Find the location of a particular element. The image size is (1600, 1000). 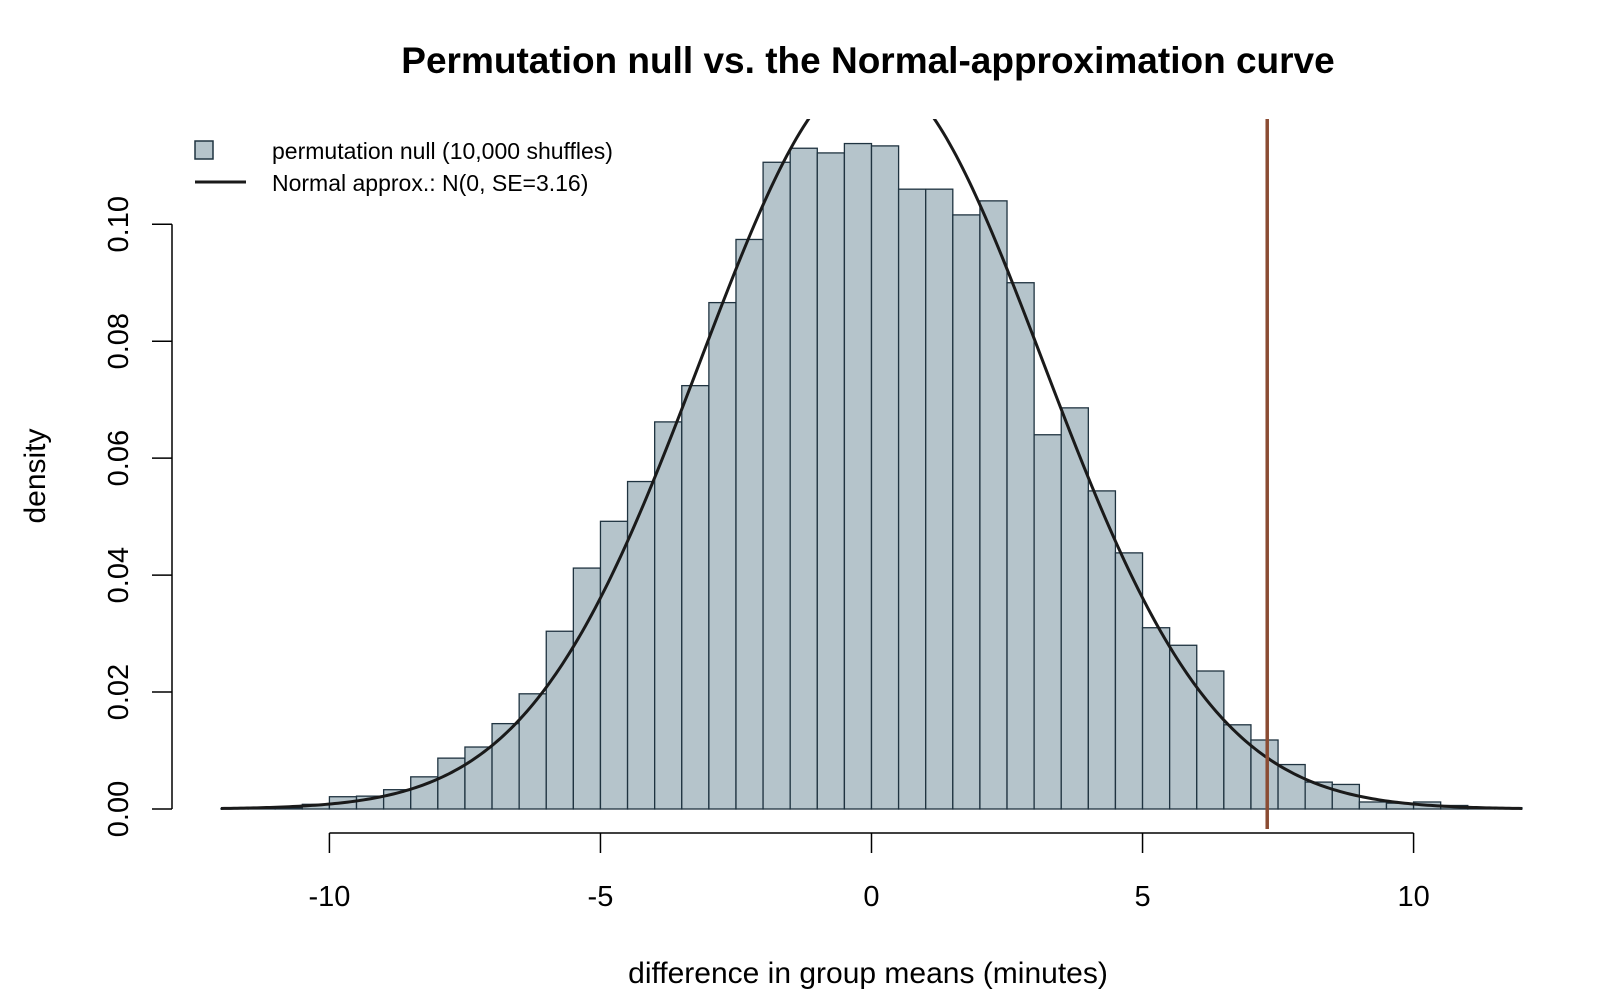

y-tick-label: 0.10 is located at coordinates (119, 224).